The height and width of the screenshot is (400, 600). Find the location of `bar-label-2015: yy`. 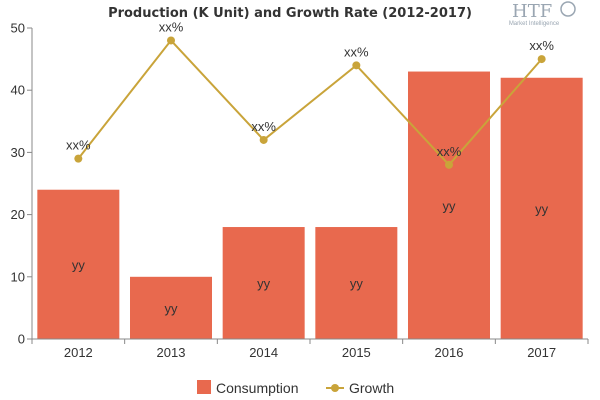

bar-label-2015: yy is located at coordinates (357, 283).